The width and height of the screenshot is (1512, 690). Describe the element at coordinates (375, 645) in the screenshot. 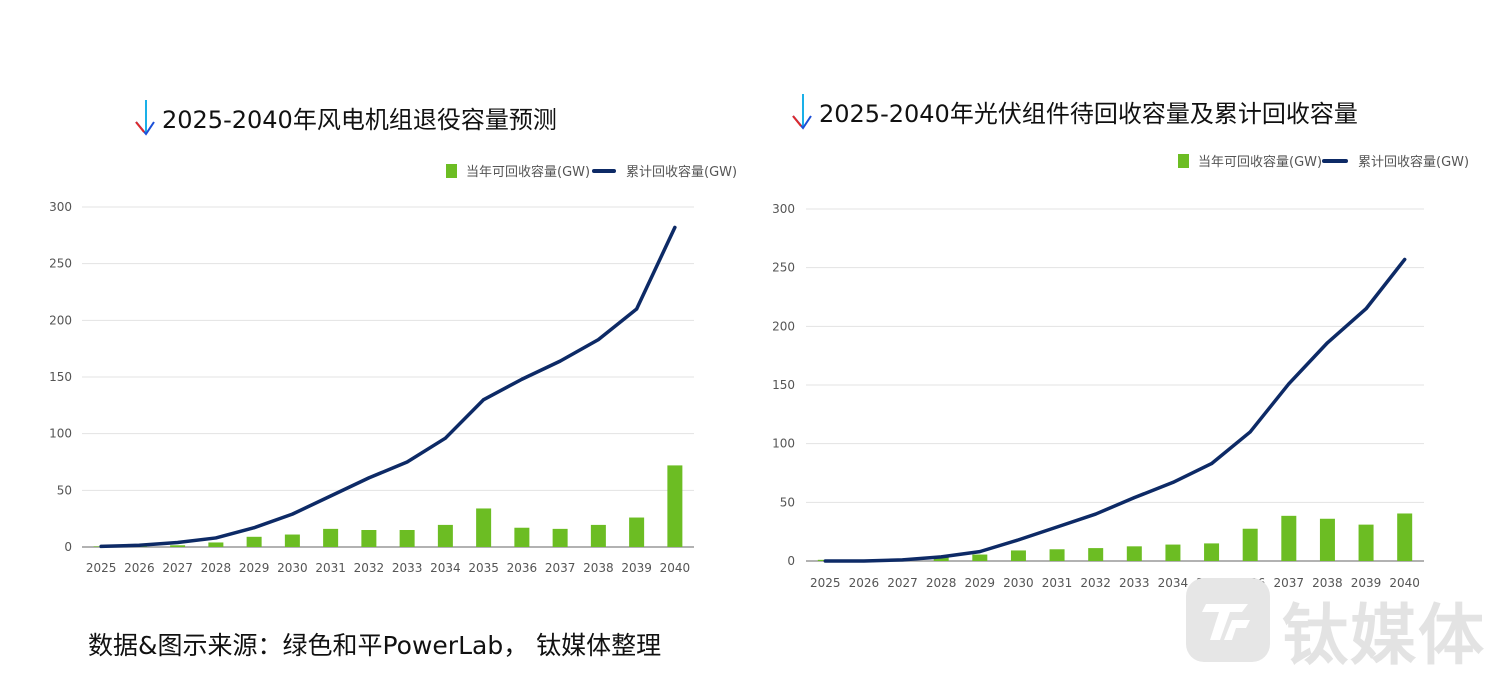

I see `source-note: 数据&图示来源：绿色和平PowerLab， 钛媒体整理` at that location.